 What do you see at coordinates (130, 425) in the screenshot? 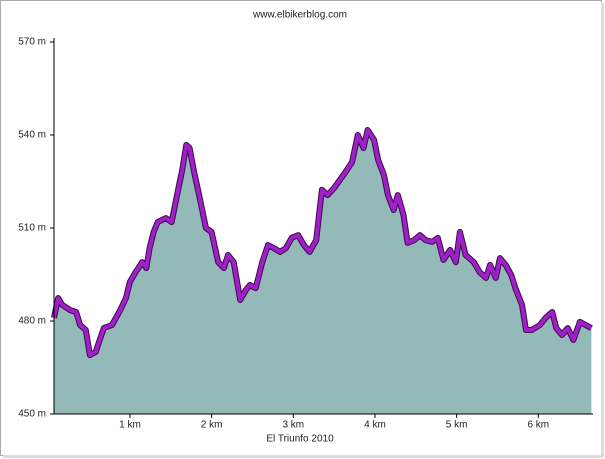
I see `x-tick-label: 1 km` at bounding box center [130, 425].